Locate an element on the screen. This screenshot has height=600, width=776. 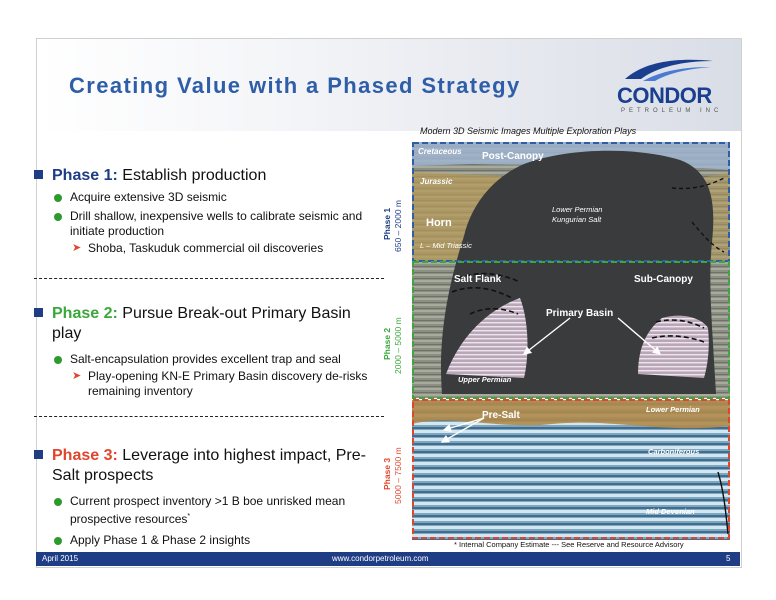
label-sub-canopy: Sub-Canopy is located at coordinates (663, 279).